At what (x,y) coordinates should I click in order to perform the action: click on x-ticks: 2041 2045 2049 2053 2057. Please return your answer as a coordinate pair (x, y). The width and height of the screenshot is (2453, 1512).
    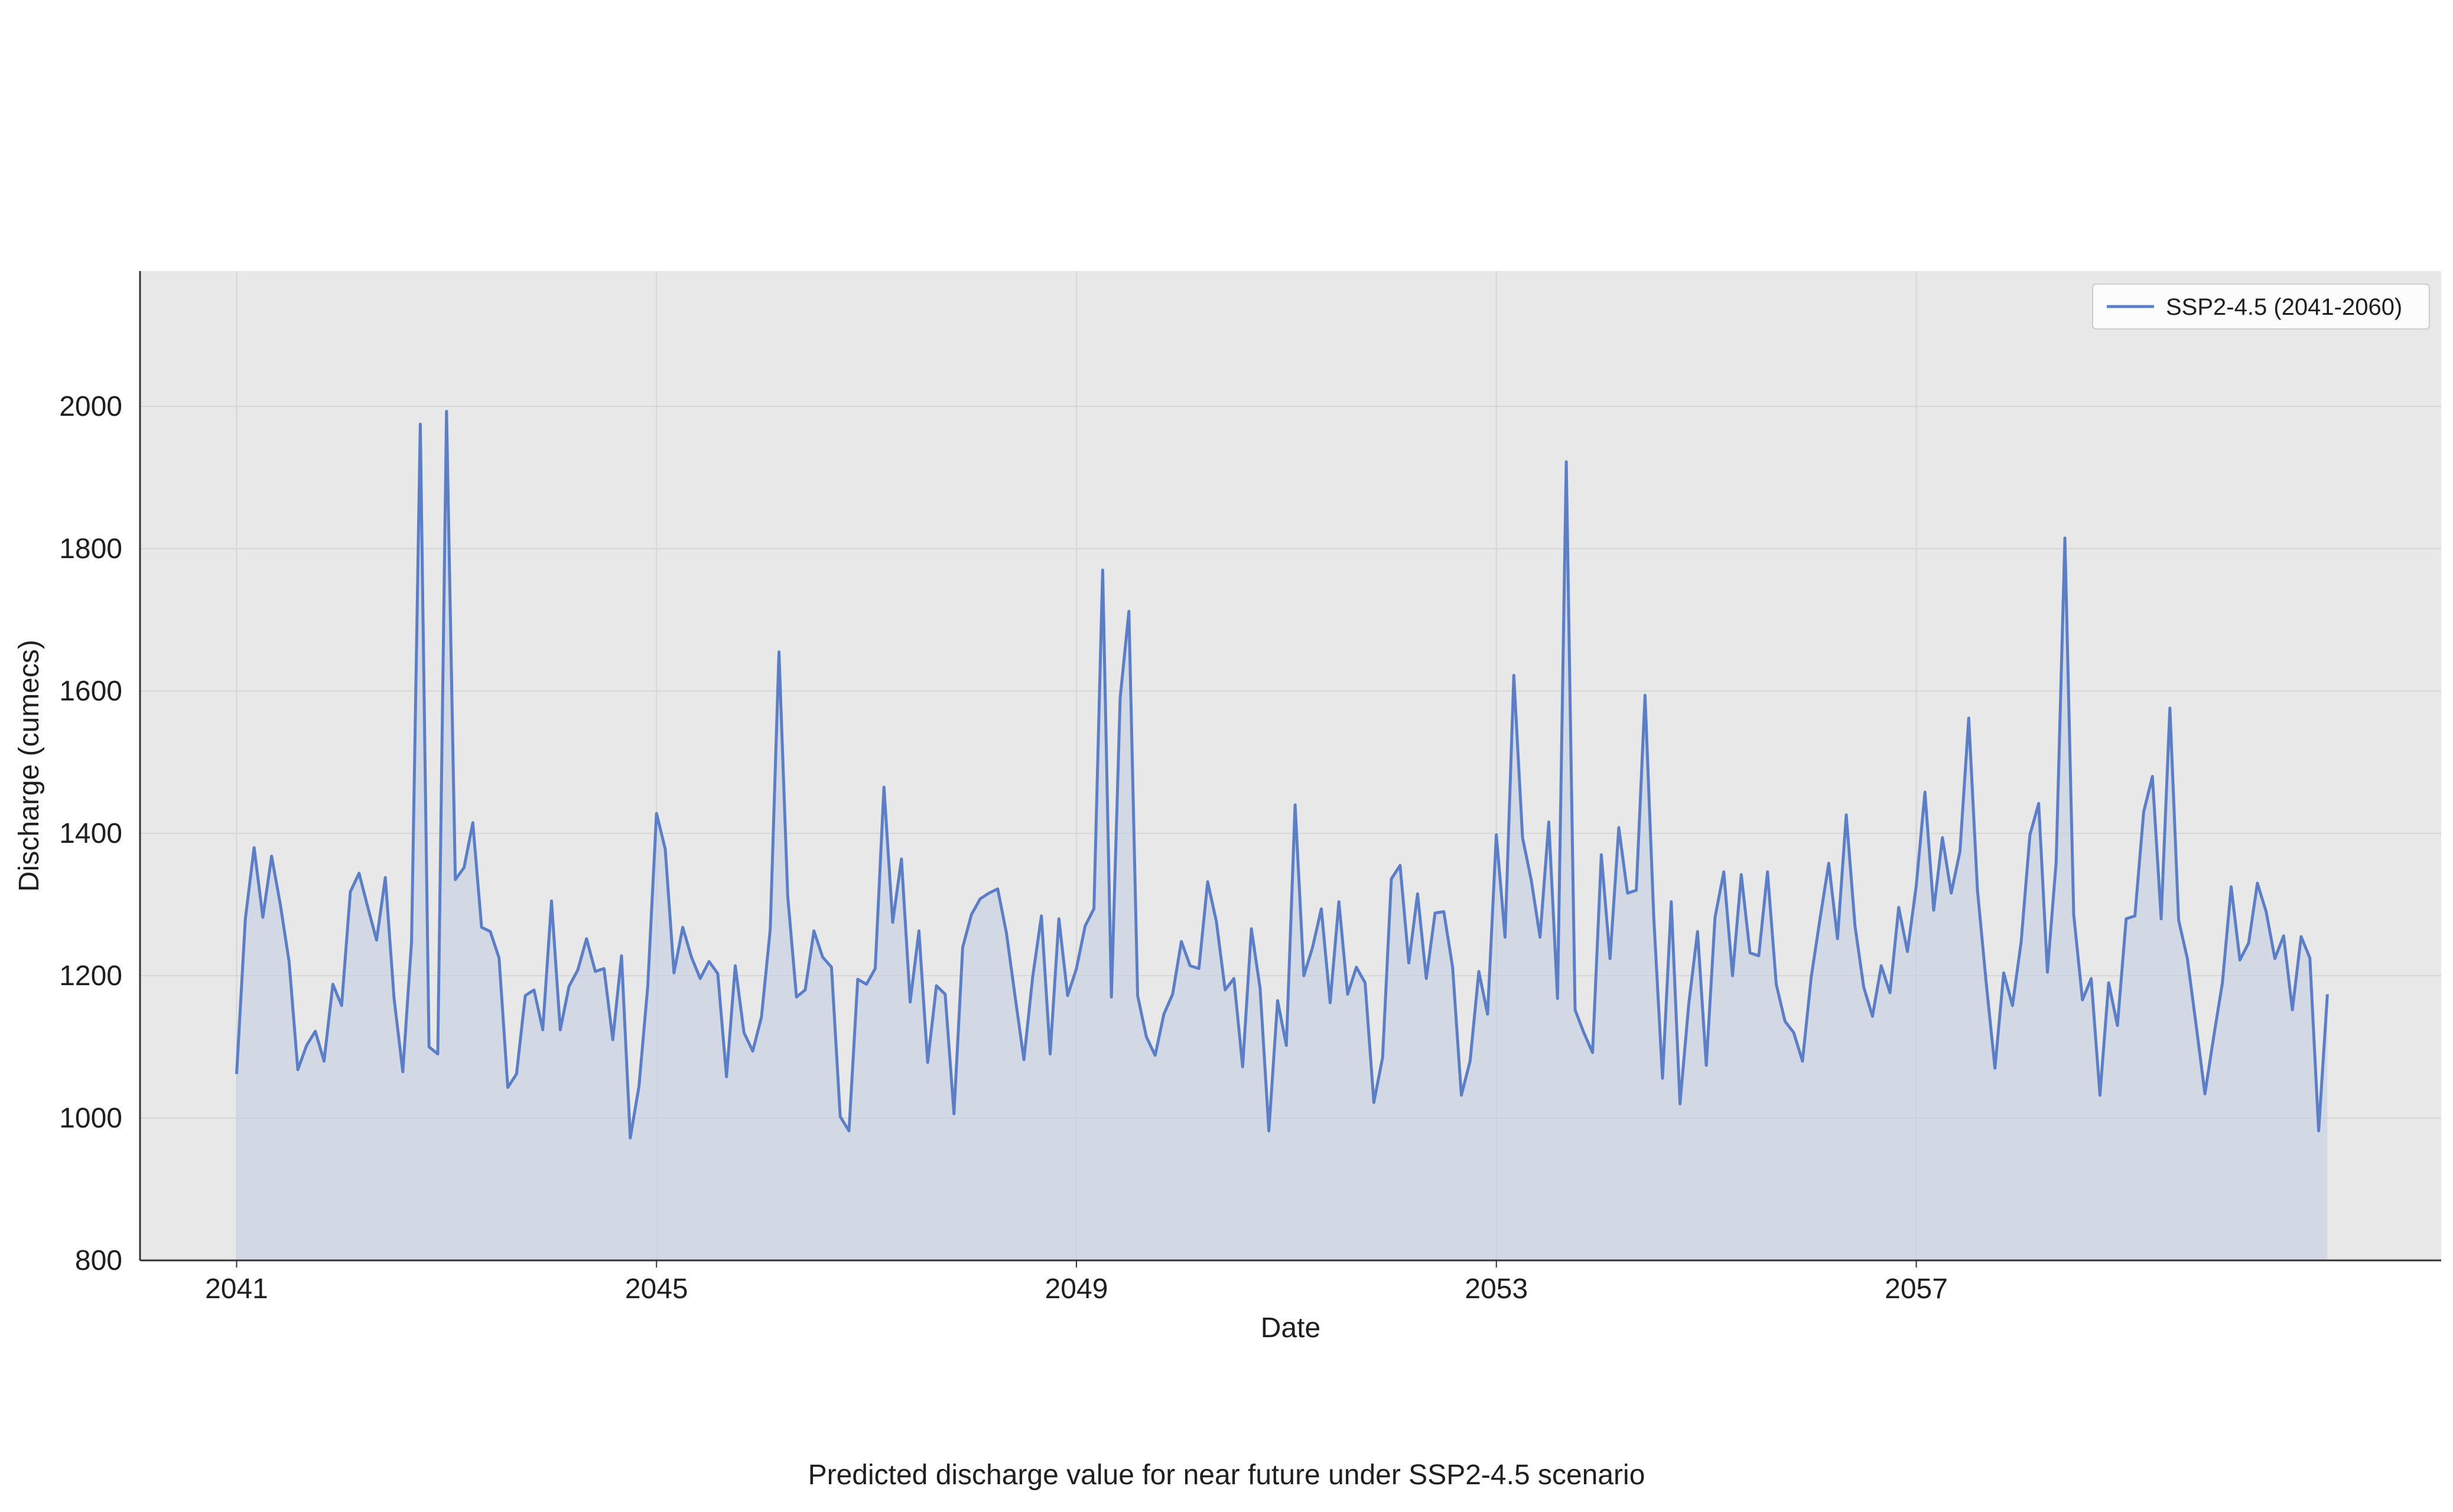
    Looking at the image, I should click on (1076, 1282).